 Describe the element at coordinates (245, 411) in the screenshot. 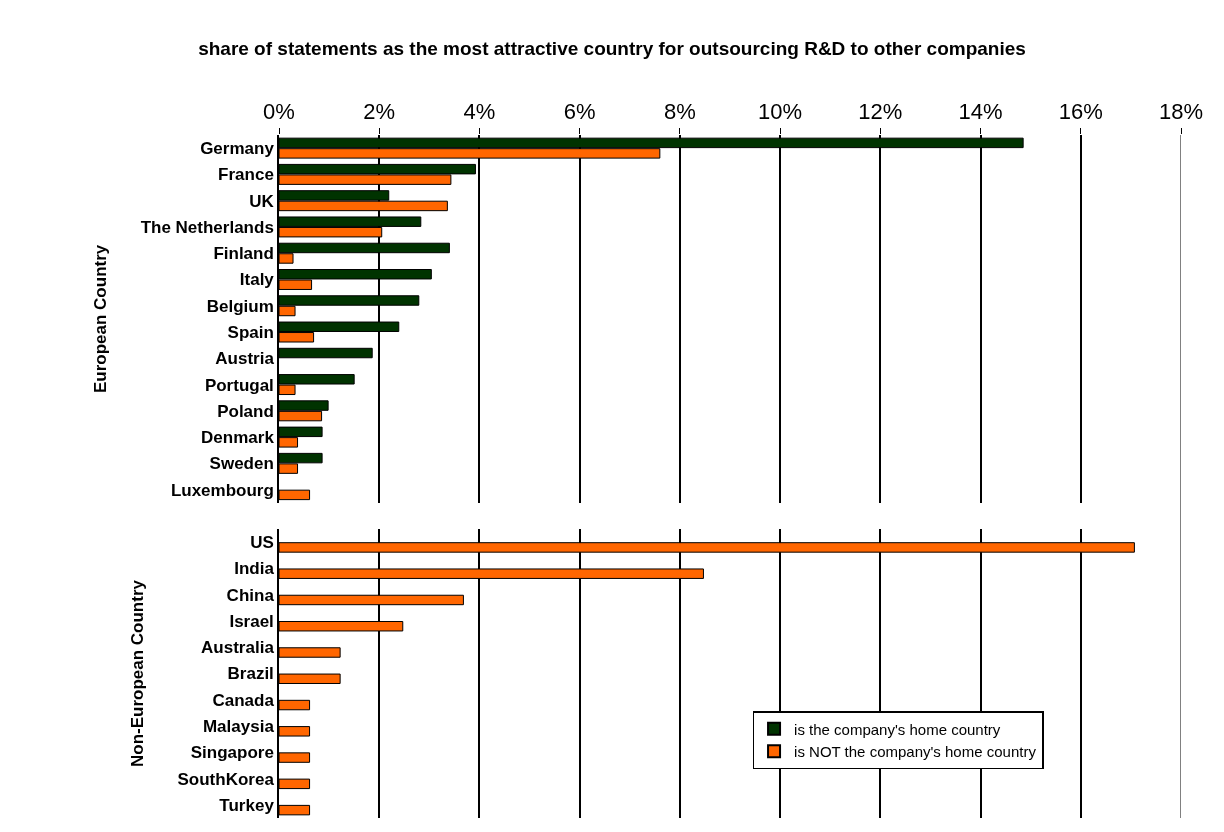

I see `y-tick-label: Poland` at that location.